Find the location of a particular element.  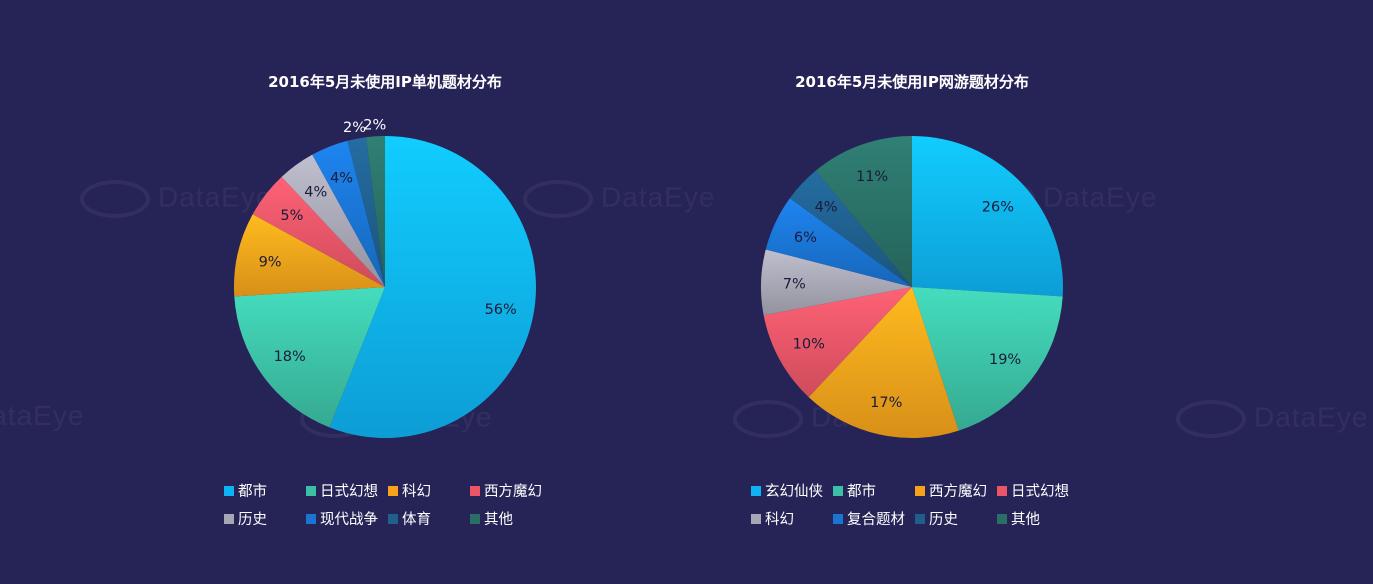

slice-data-label: 56% is located at coordinates (501, 310).